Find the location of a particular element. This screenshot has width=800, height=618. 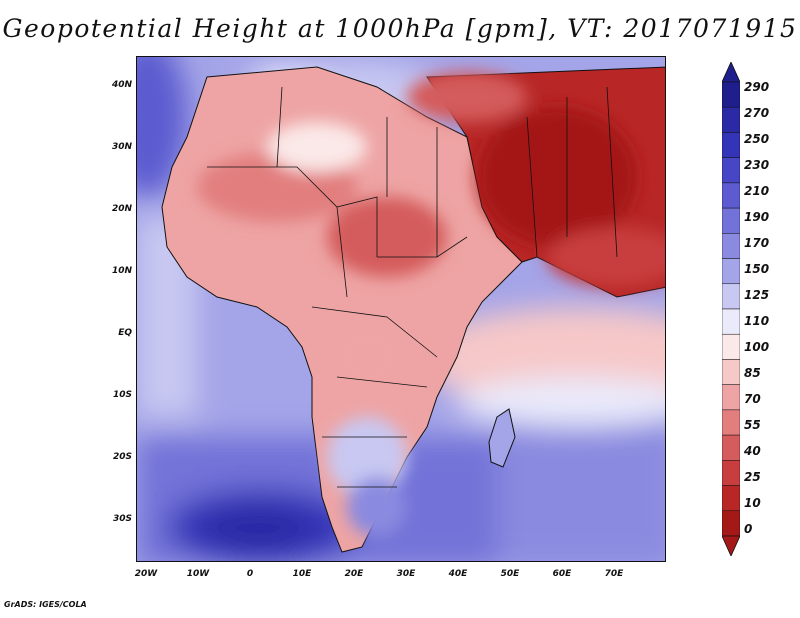

colorbar-label: 70 is located at coordinates (752, 399).